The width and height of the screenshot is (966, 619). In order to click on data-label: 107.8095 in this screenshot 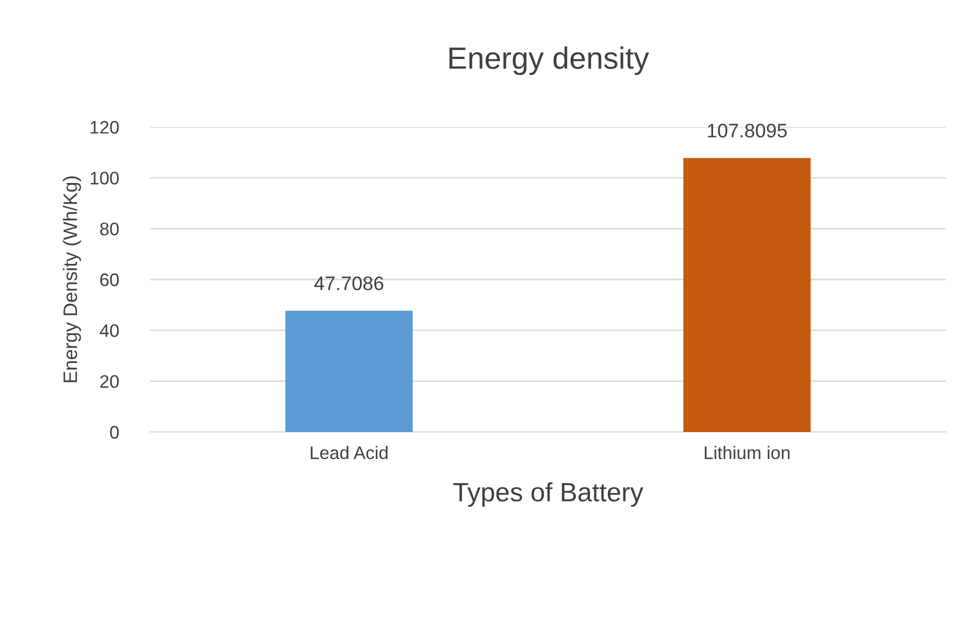, I will do `click(747, 131)`.